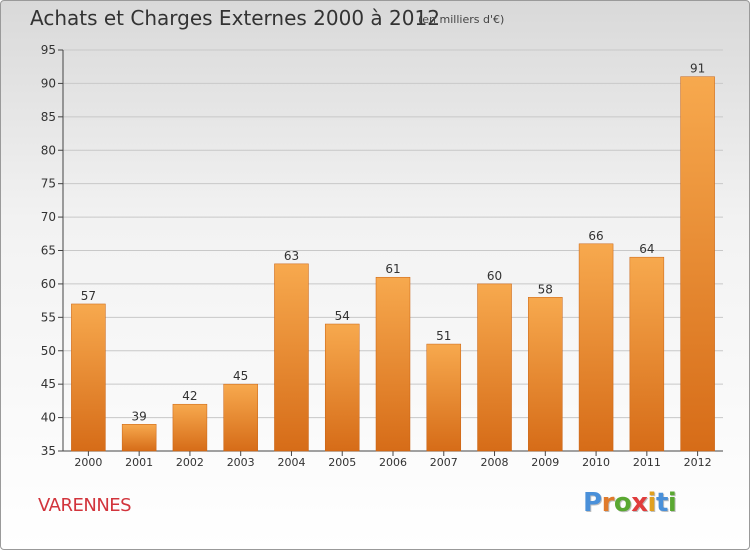  Describe the element at coordinates (48, 217) in the screenshot. I see `y-tick-label: 70` at that location.